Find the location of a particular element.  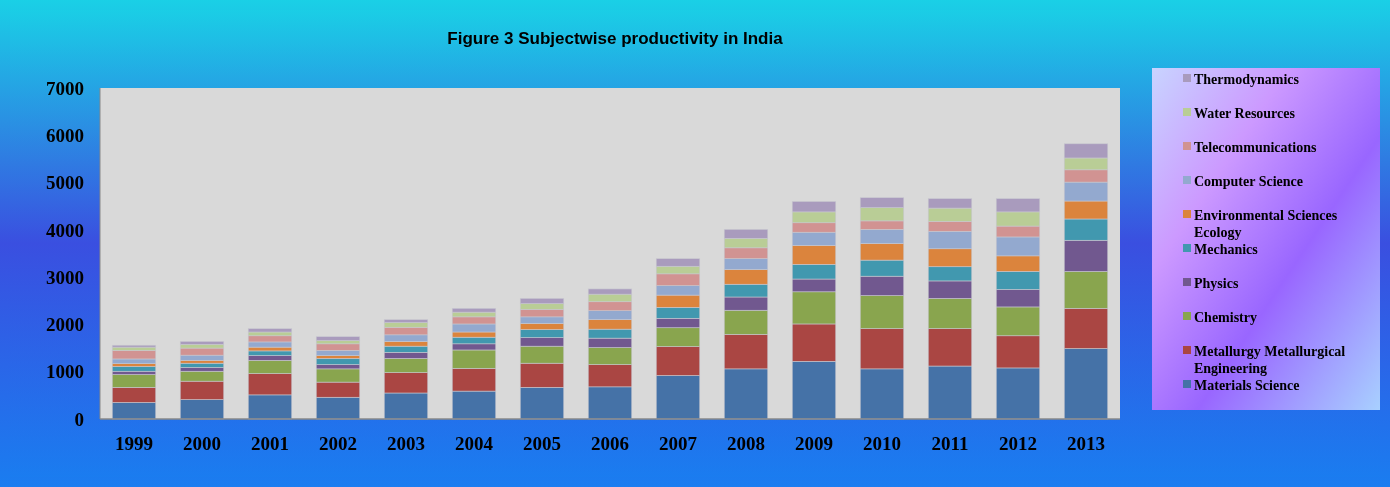

legend-label: Environmental Sciences Ecology is located at coordinates (1266, 223).